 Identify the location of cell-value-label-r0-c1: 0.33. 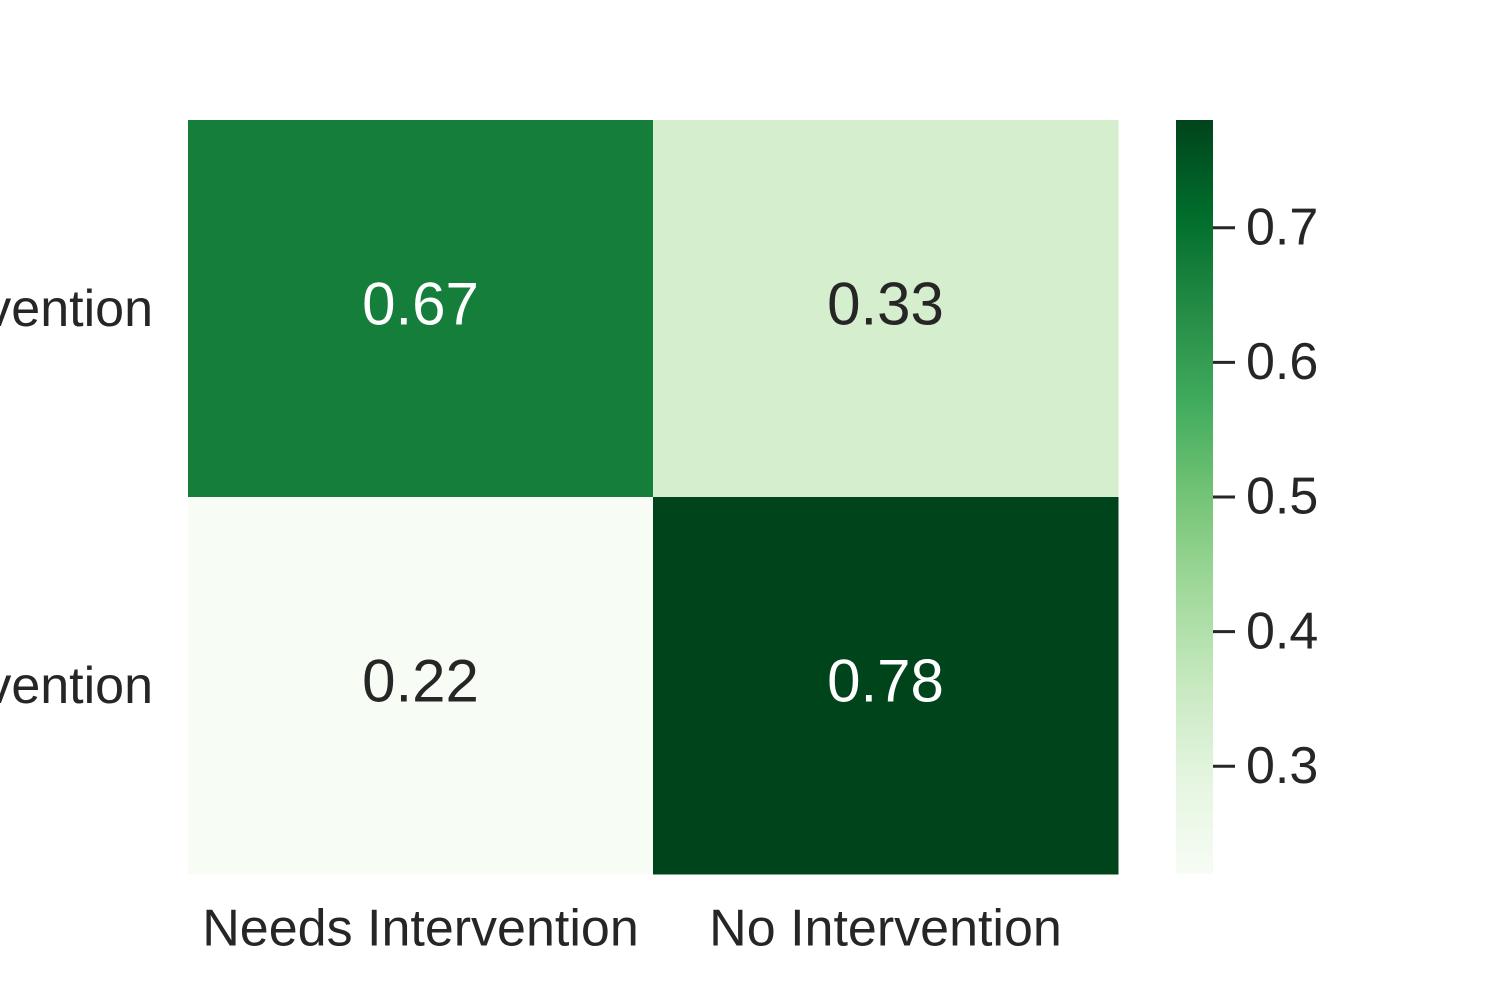
(885, 303).